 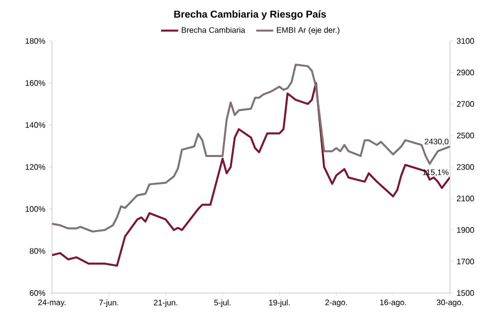 What do you see at coordinates (36, 125) in the screenshot?
I see `y-tick-label: 140%` at bounding box center [36, 125].